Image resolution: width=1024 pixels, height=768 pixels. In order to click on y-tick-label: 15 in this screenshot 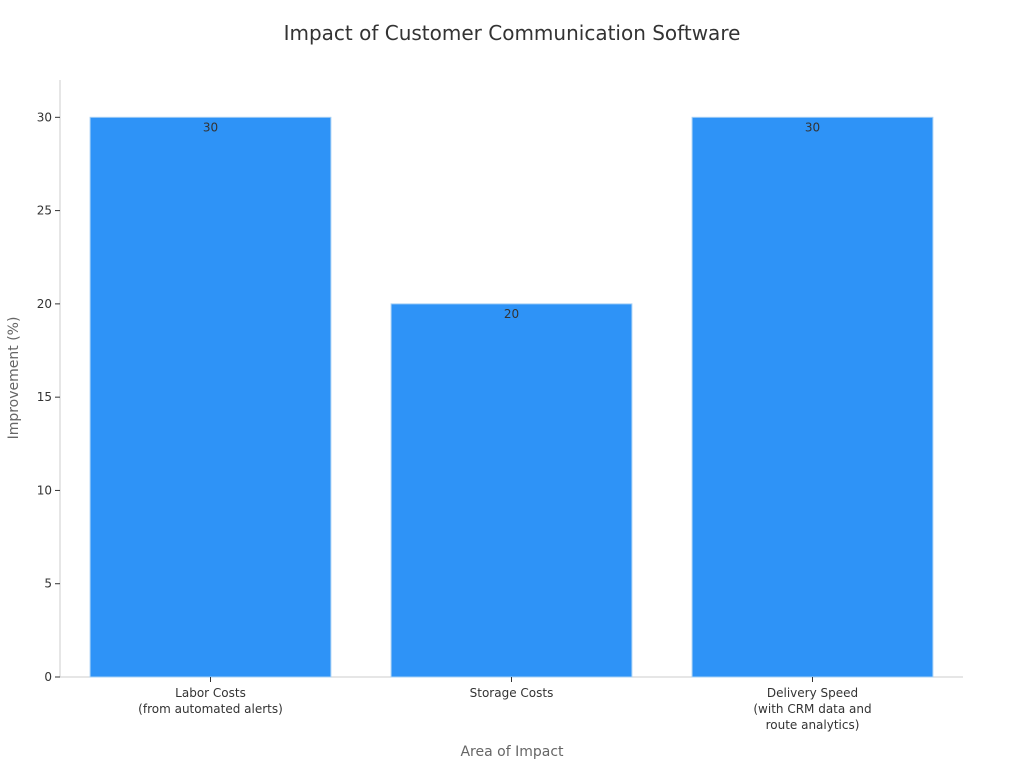, I will do `click(44, 397)`.